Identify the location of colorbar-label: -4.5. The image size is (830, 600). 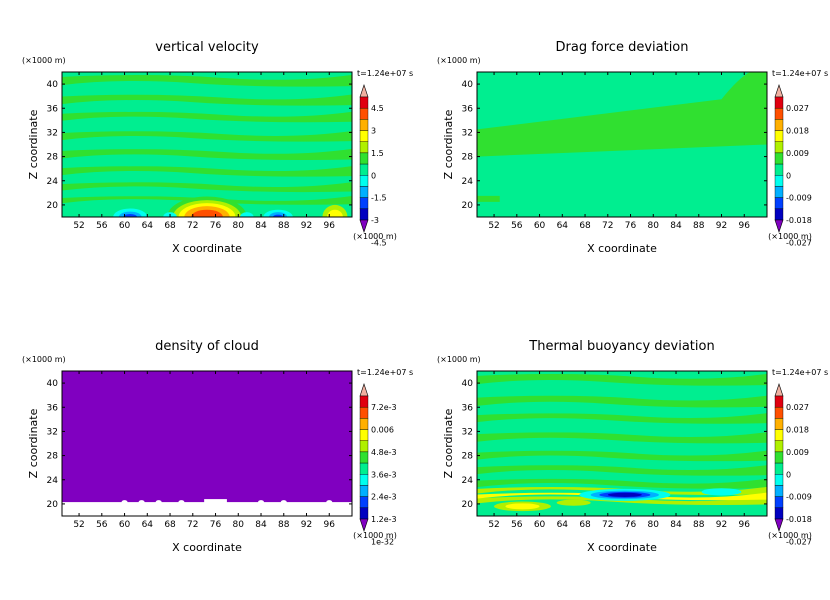
(379, 242).